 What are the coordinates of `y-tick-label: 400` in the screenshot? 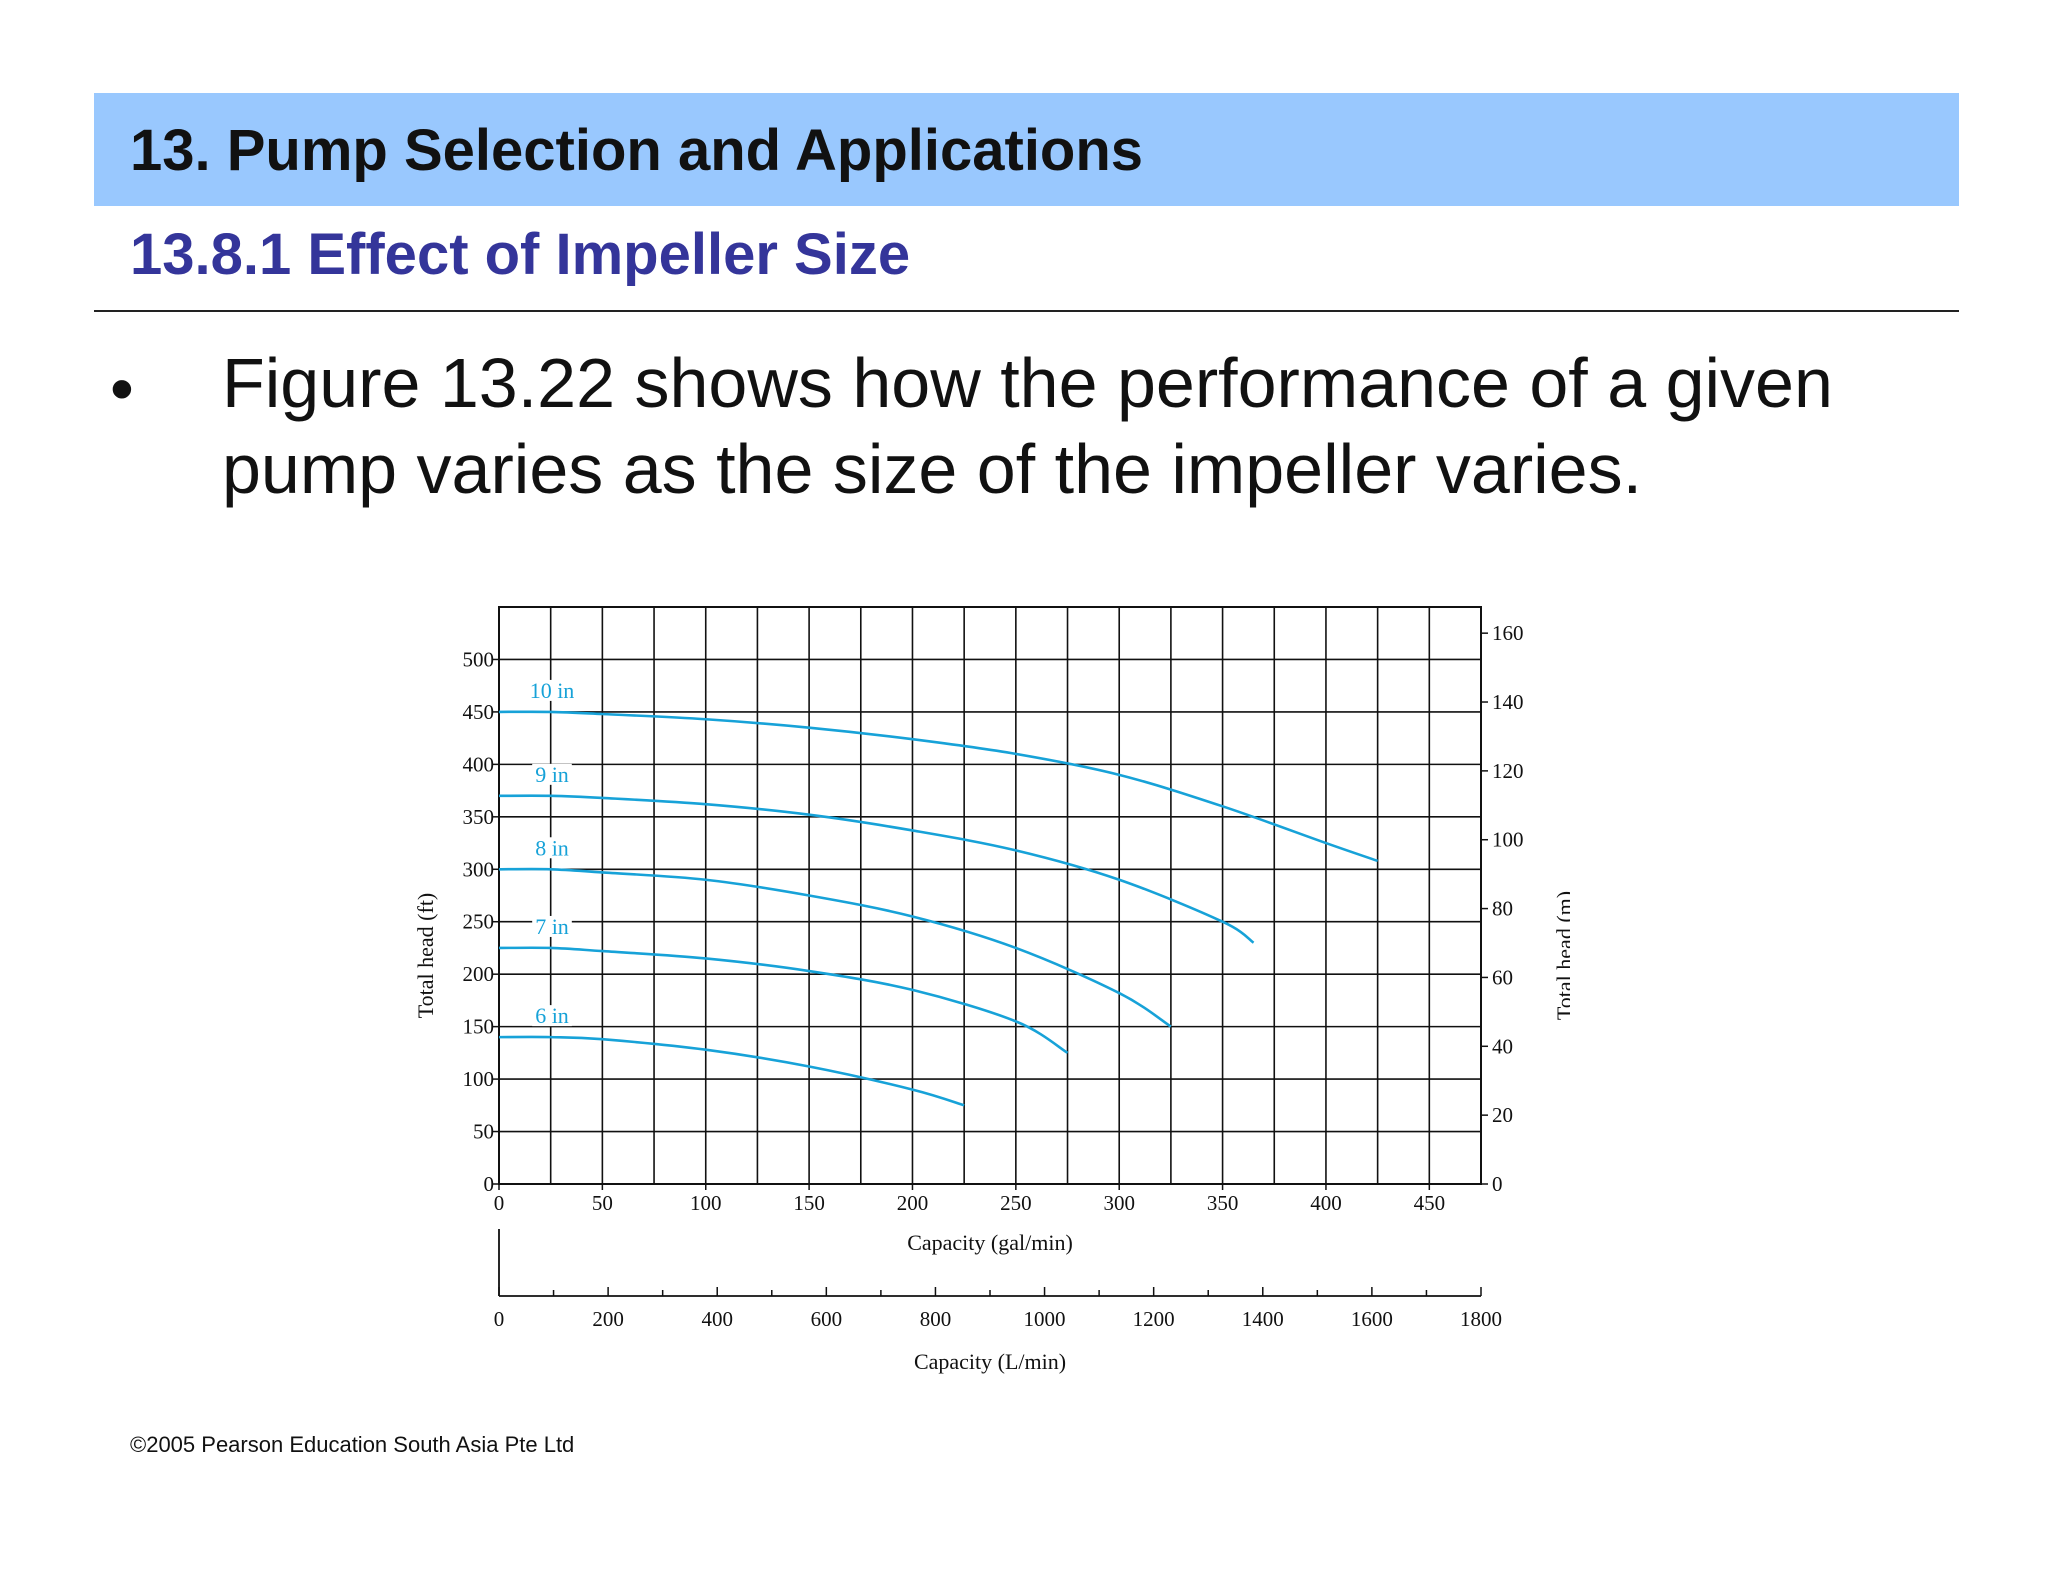 It's located at (479, 764).